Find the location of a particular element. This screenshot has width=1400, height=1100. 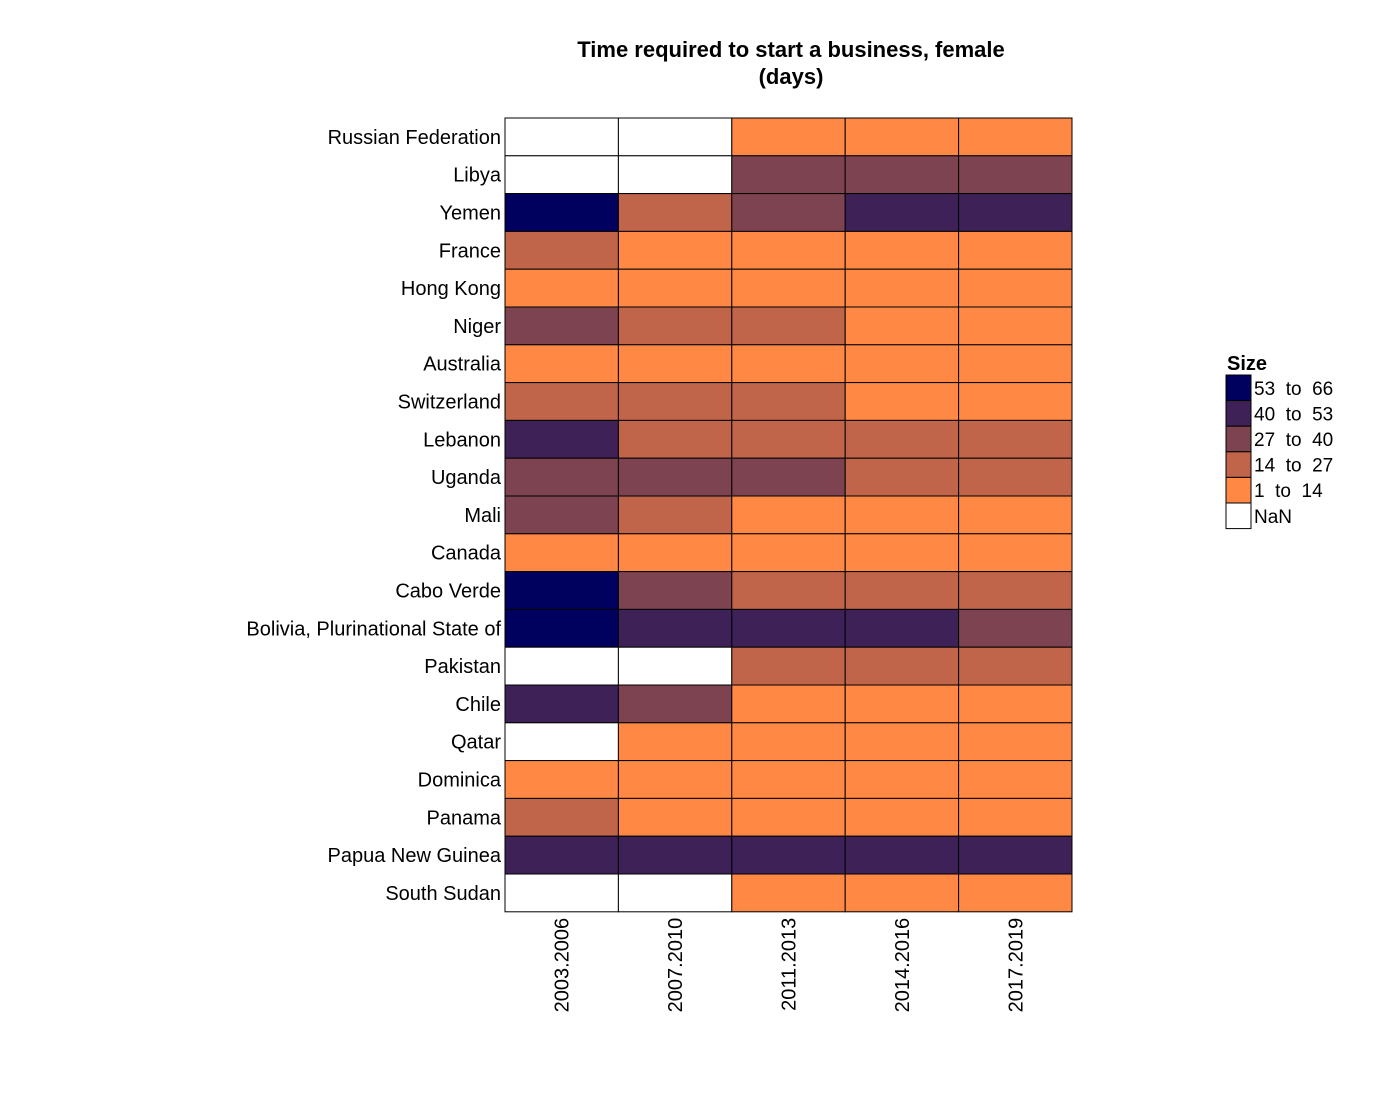

cell-pakistan-2011-2013 is located at coordinates (788, 666).